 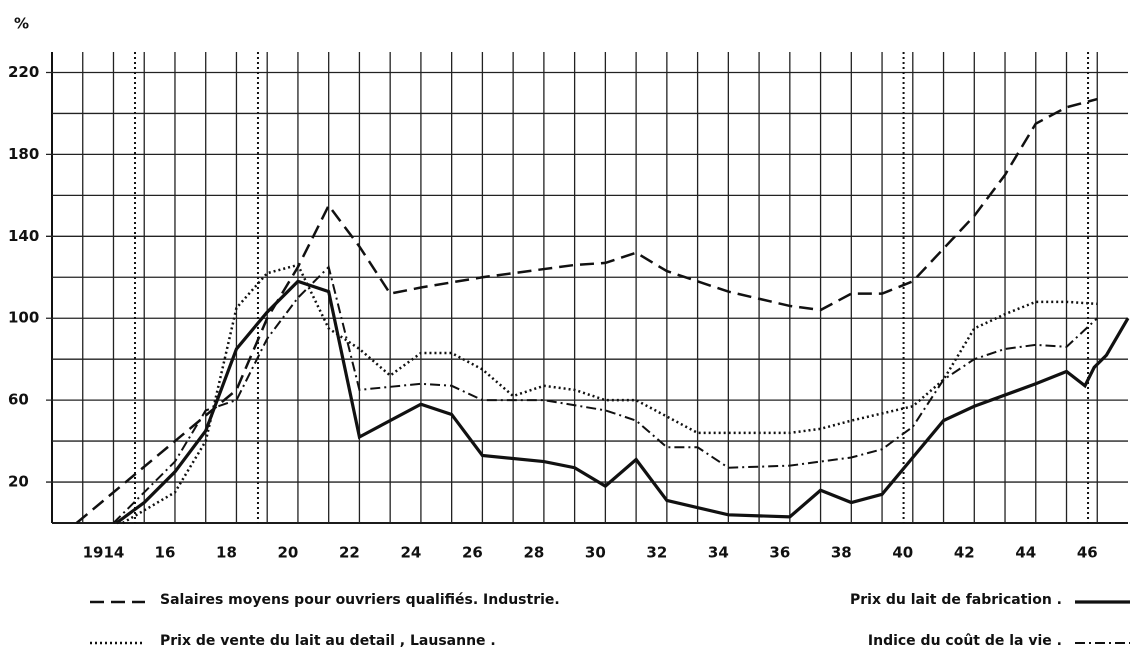 I want to click on x-tick-label: 20, so click(x=288, y=553).